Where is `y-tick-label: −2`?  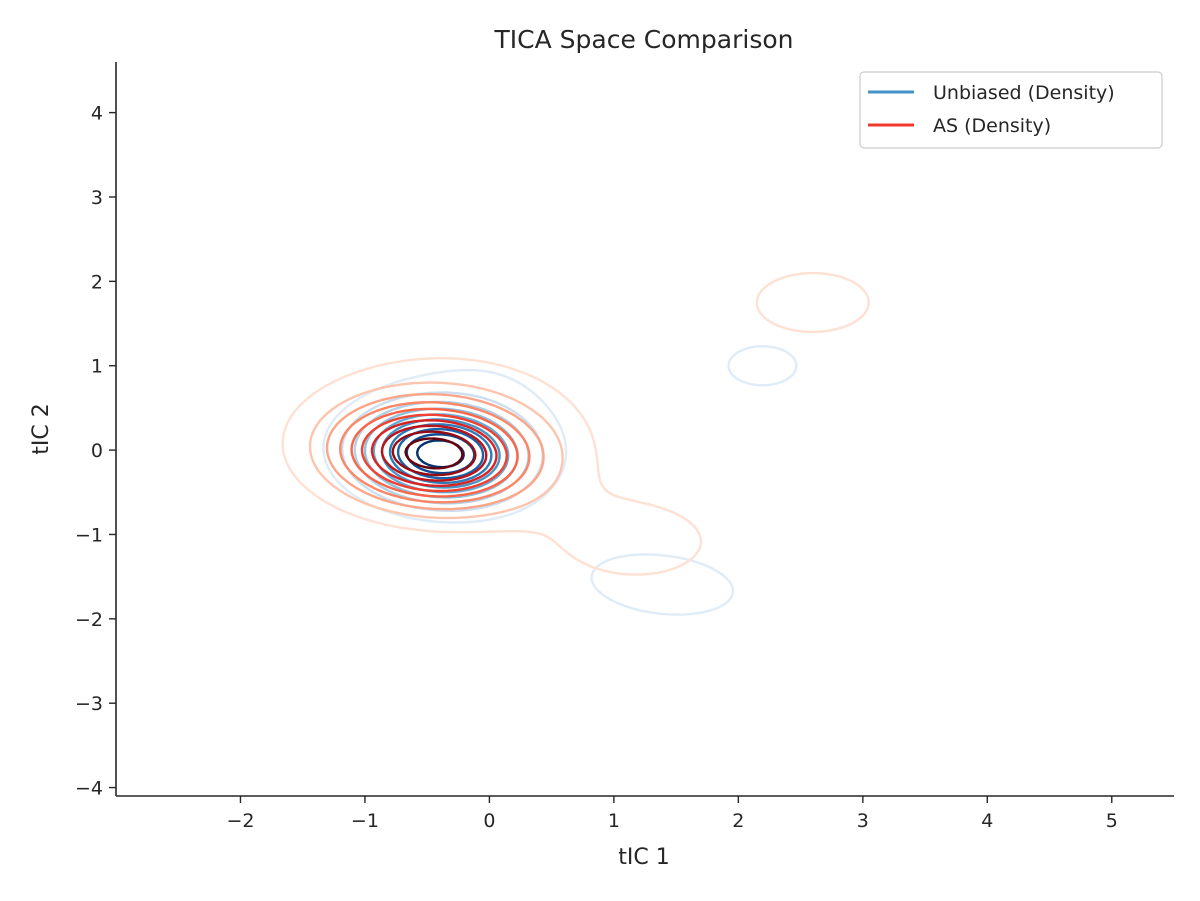
y-tick-label: −2 is located at coordinates (89, 620).